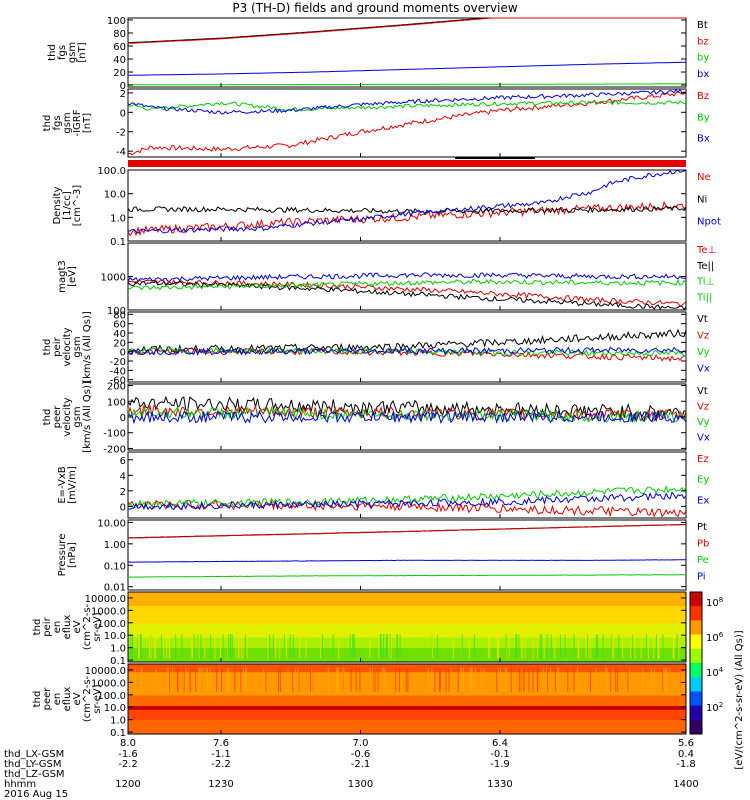 The image size is (750, 800). What do you see at coordinates (57, 205) in the screenshot?
I see `y-axis-label: Density` at bounding box center [57, 205].